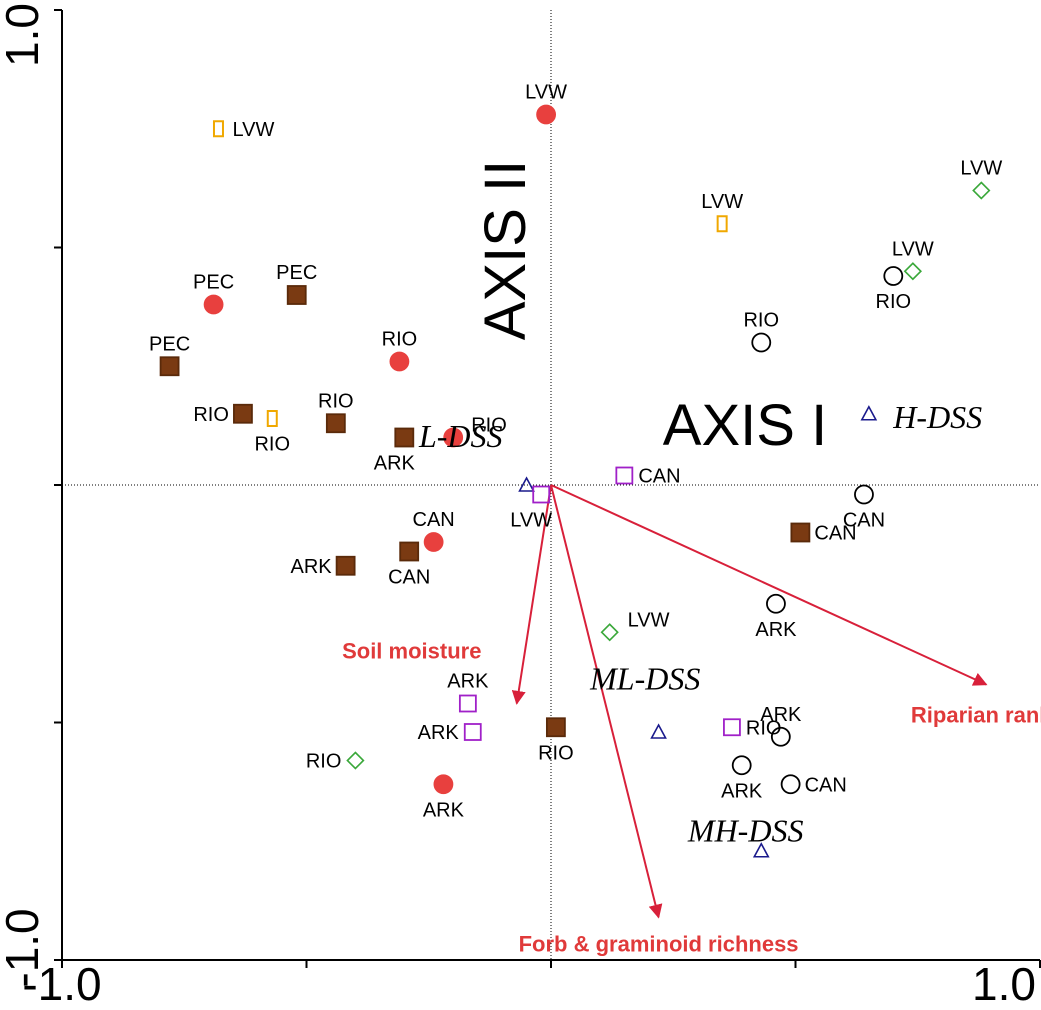 The height and width of the screenshot is (1010, 1041). I want to click on centroid-label: ML-DSS, so click(644, 678).